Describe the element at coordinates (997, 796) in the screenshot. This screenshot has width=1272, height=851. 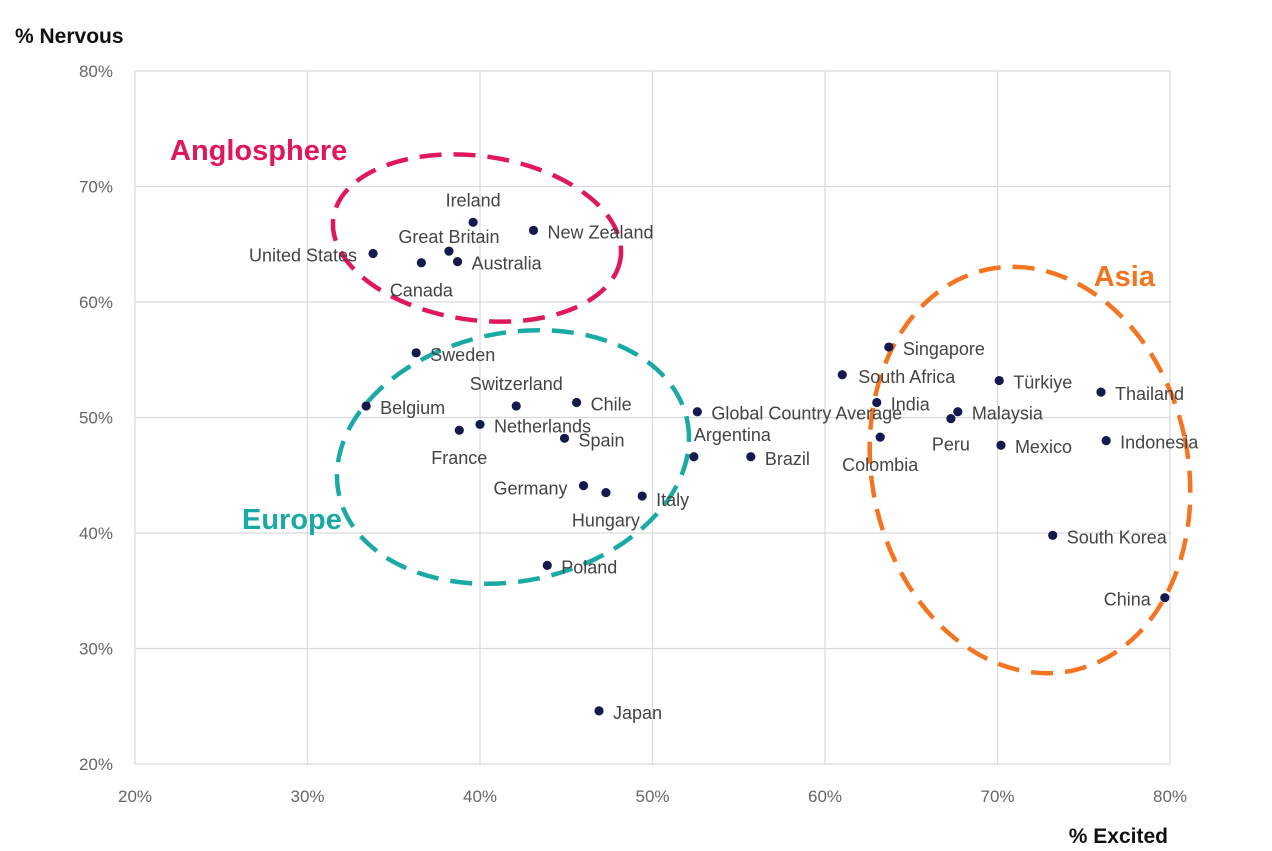
I see `x-tick-label: 70%` at that location.